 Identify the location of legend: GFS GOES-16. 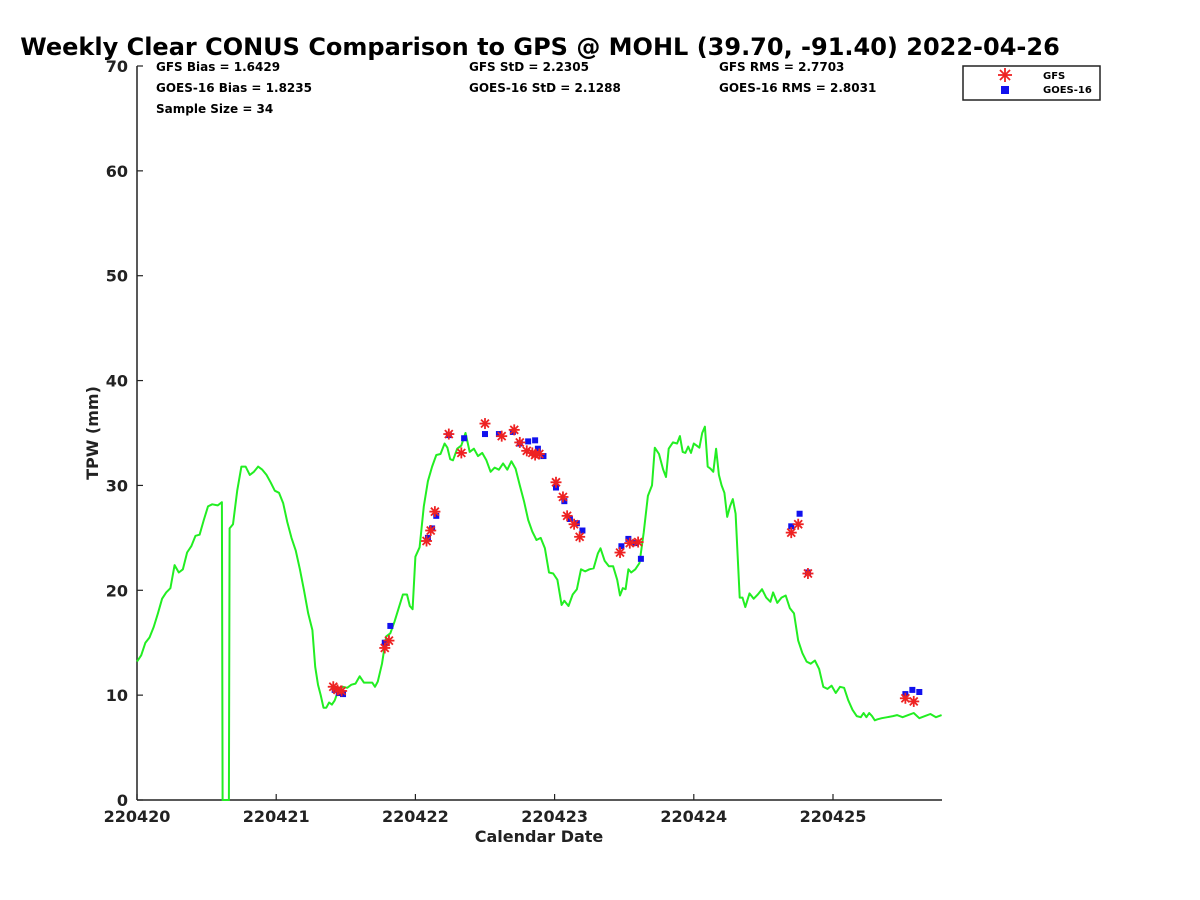
(1031, 83).